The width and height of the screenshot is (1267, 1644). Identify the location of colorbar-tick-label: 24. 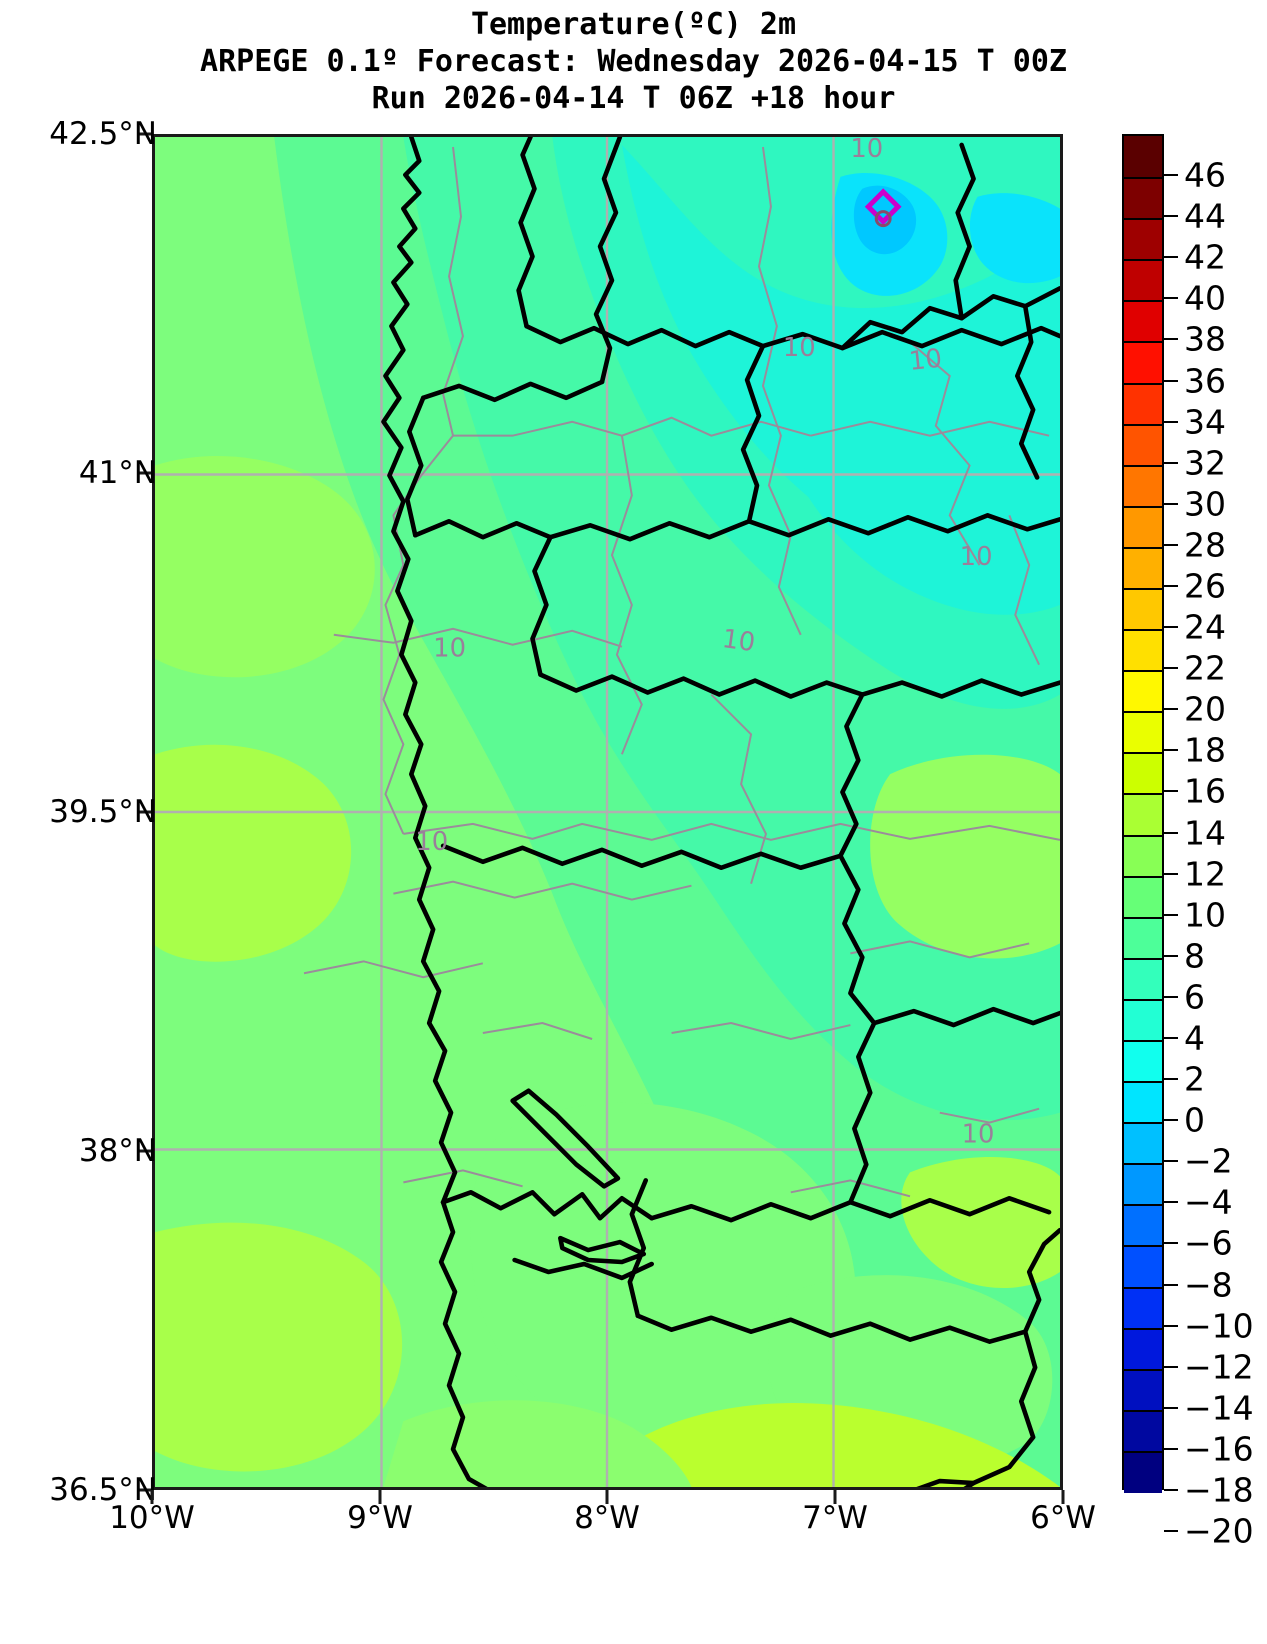
(1205, 627).